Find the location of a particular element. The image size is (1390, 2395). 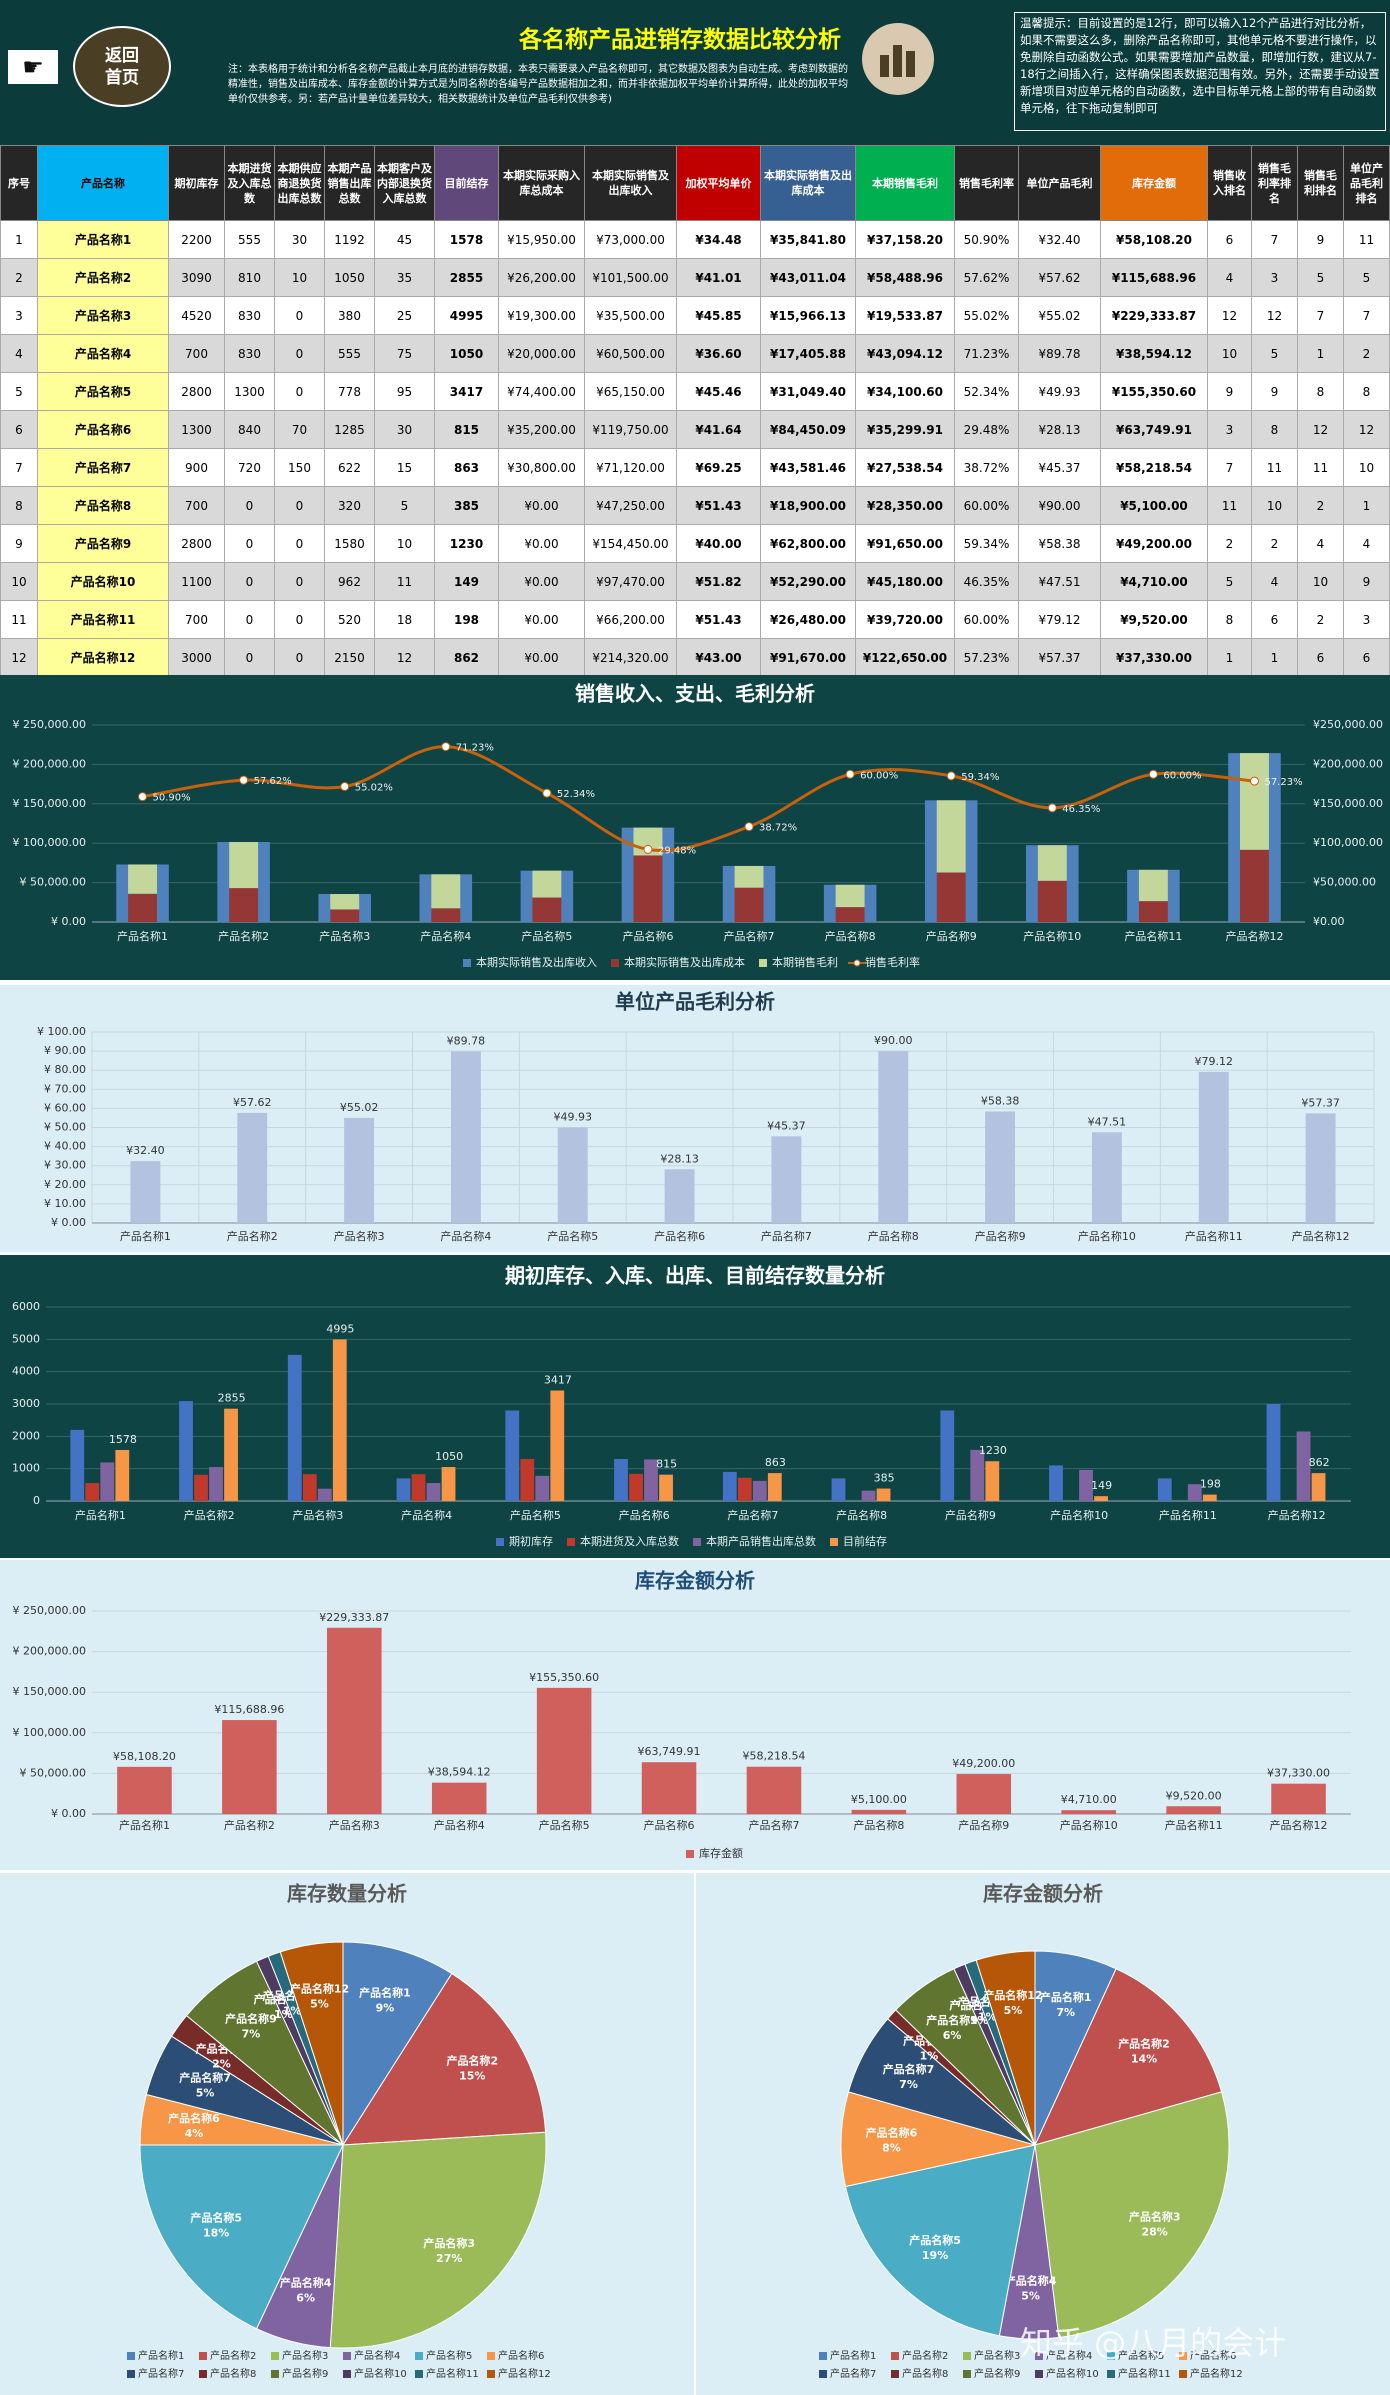

y-tick-label: ¥ 100,000.00 is located at coordinates (49, 1732).